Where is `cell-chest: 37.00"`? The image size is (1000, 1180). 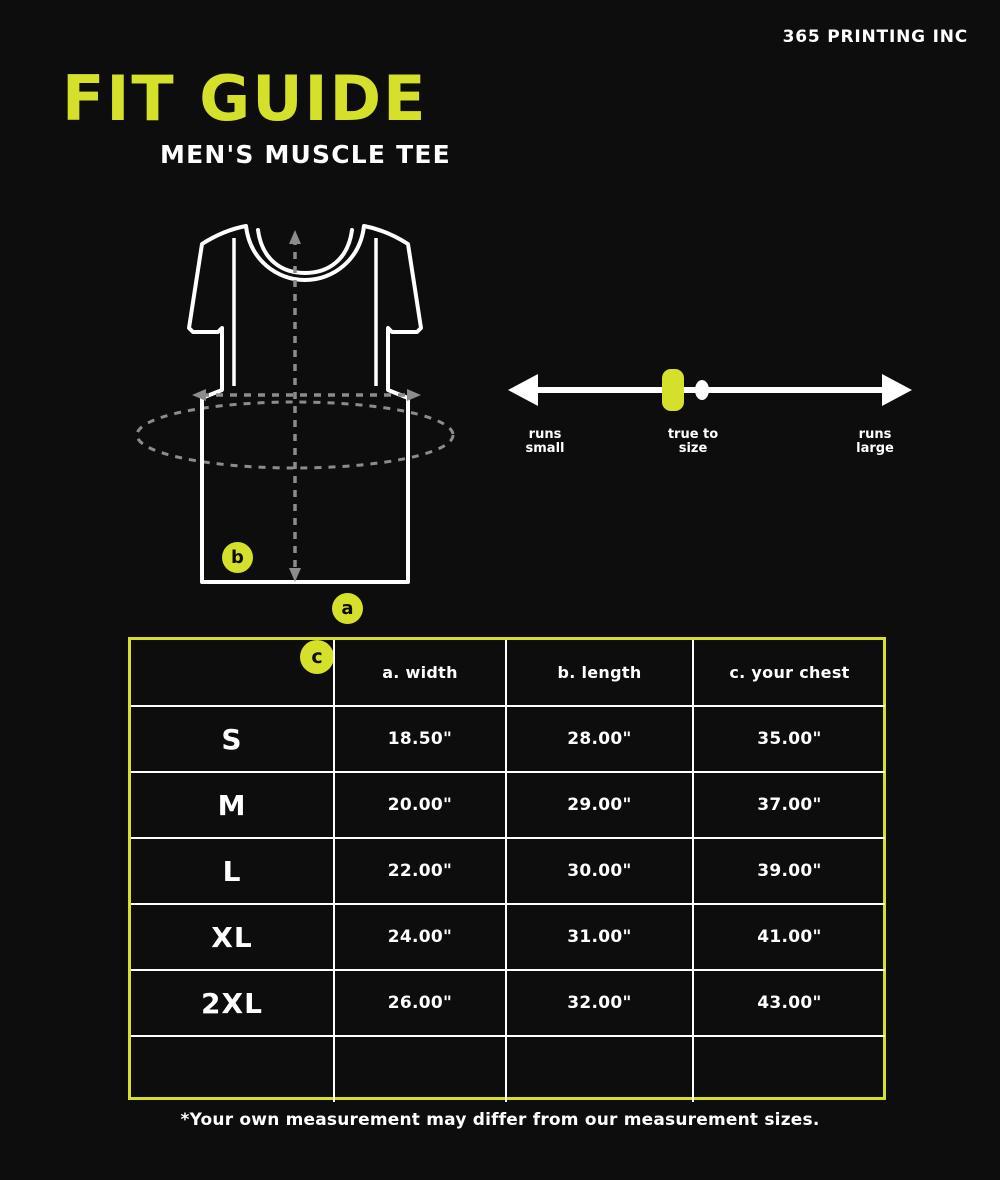
cell-chest: 37.00" is located at coordinates (789, 805).